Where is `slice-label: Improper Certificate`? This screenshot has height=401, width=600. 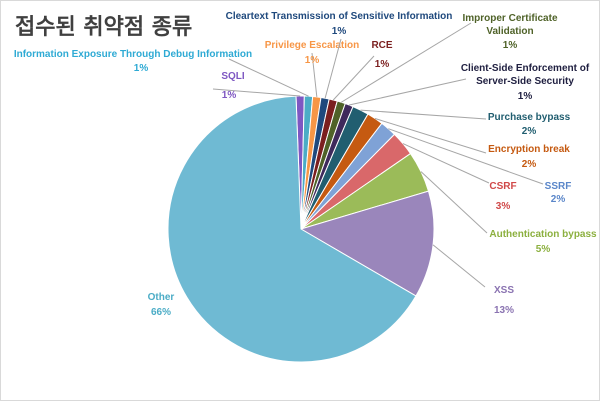
slice-label: Improper Certificate is located at coordinates (509, 18).